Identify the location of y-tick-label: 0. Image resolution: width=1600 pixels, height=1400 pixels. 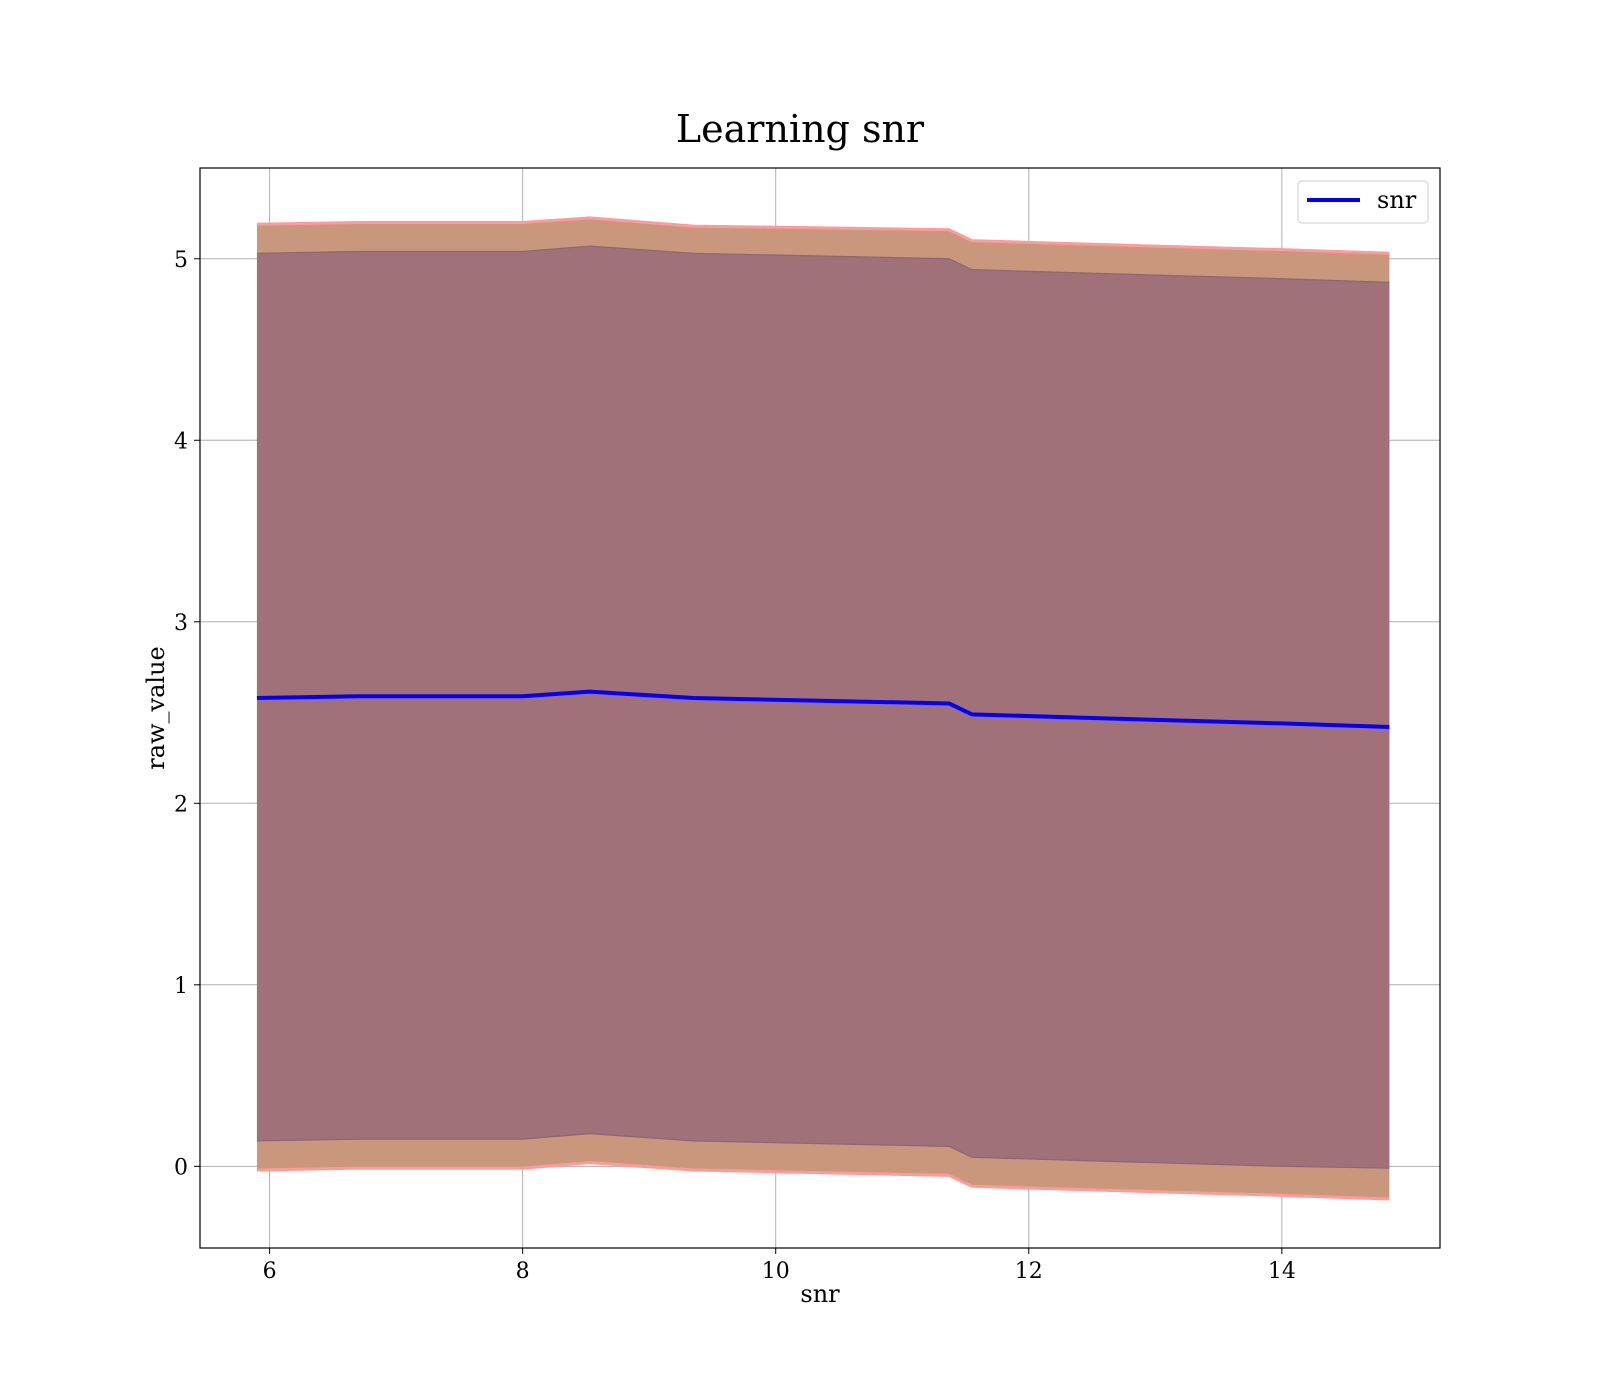
(181, 1167).